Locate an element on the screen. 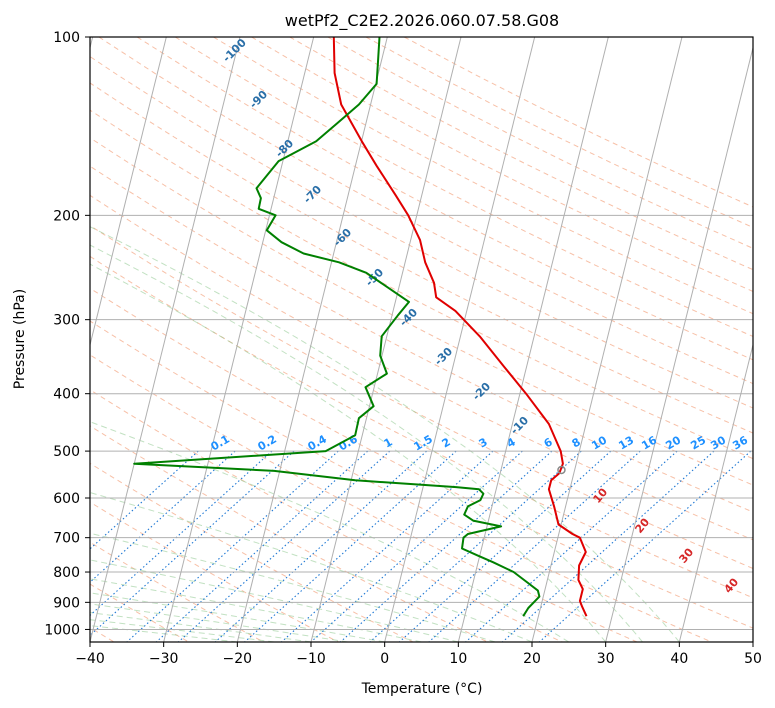  dry-adiabat-label: -90 is located at coordinates (258, 99).